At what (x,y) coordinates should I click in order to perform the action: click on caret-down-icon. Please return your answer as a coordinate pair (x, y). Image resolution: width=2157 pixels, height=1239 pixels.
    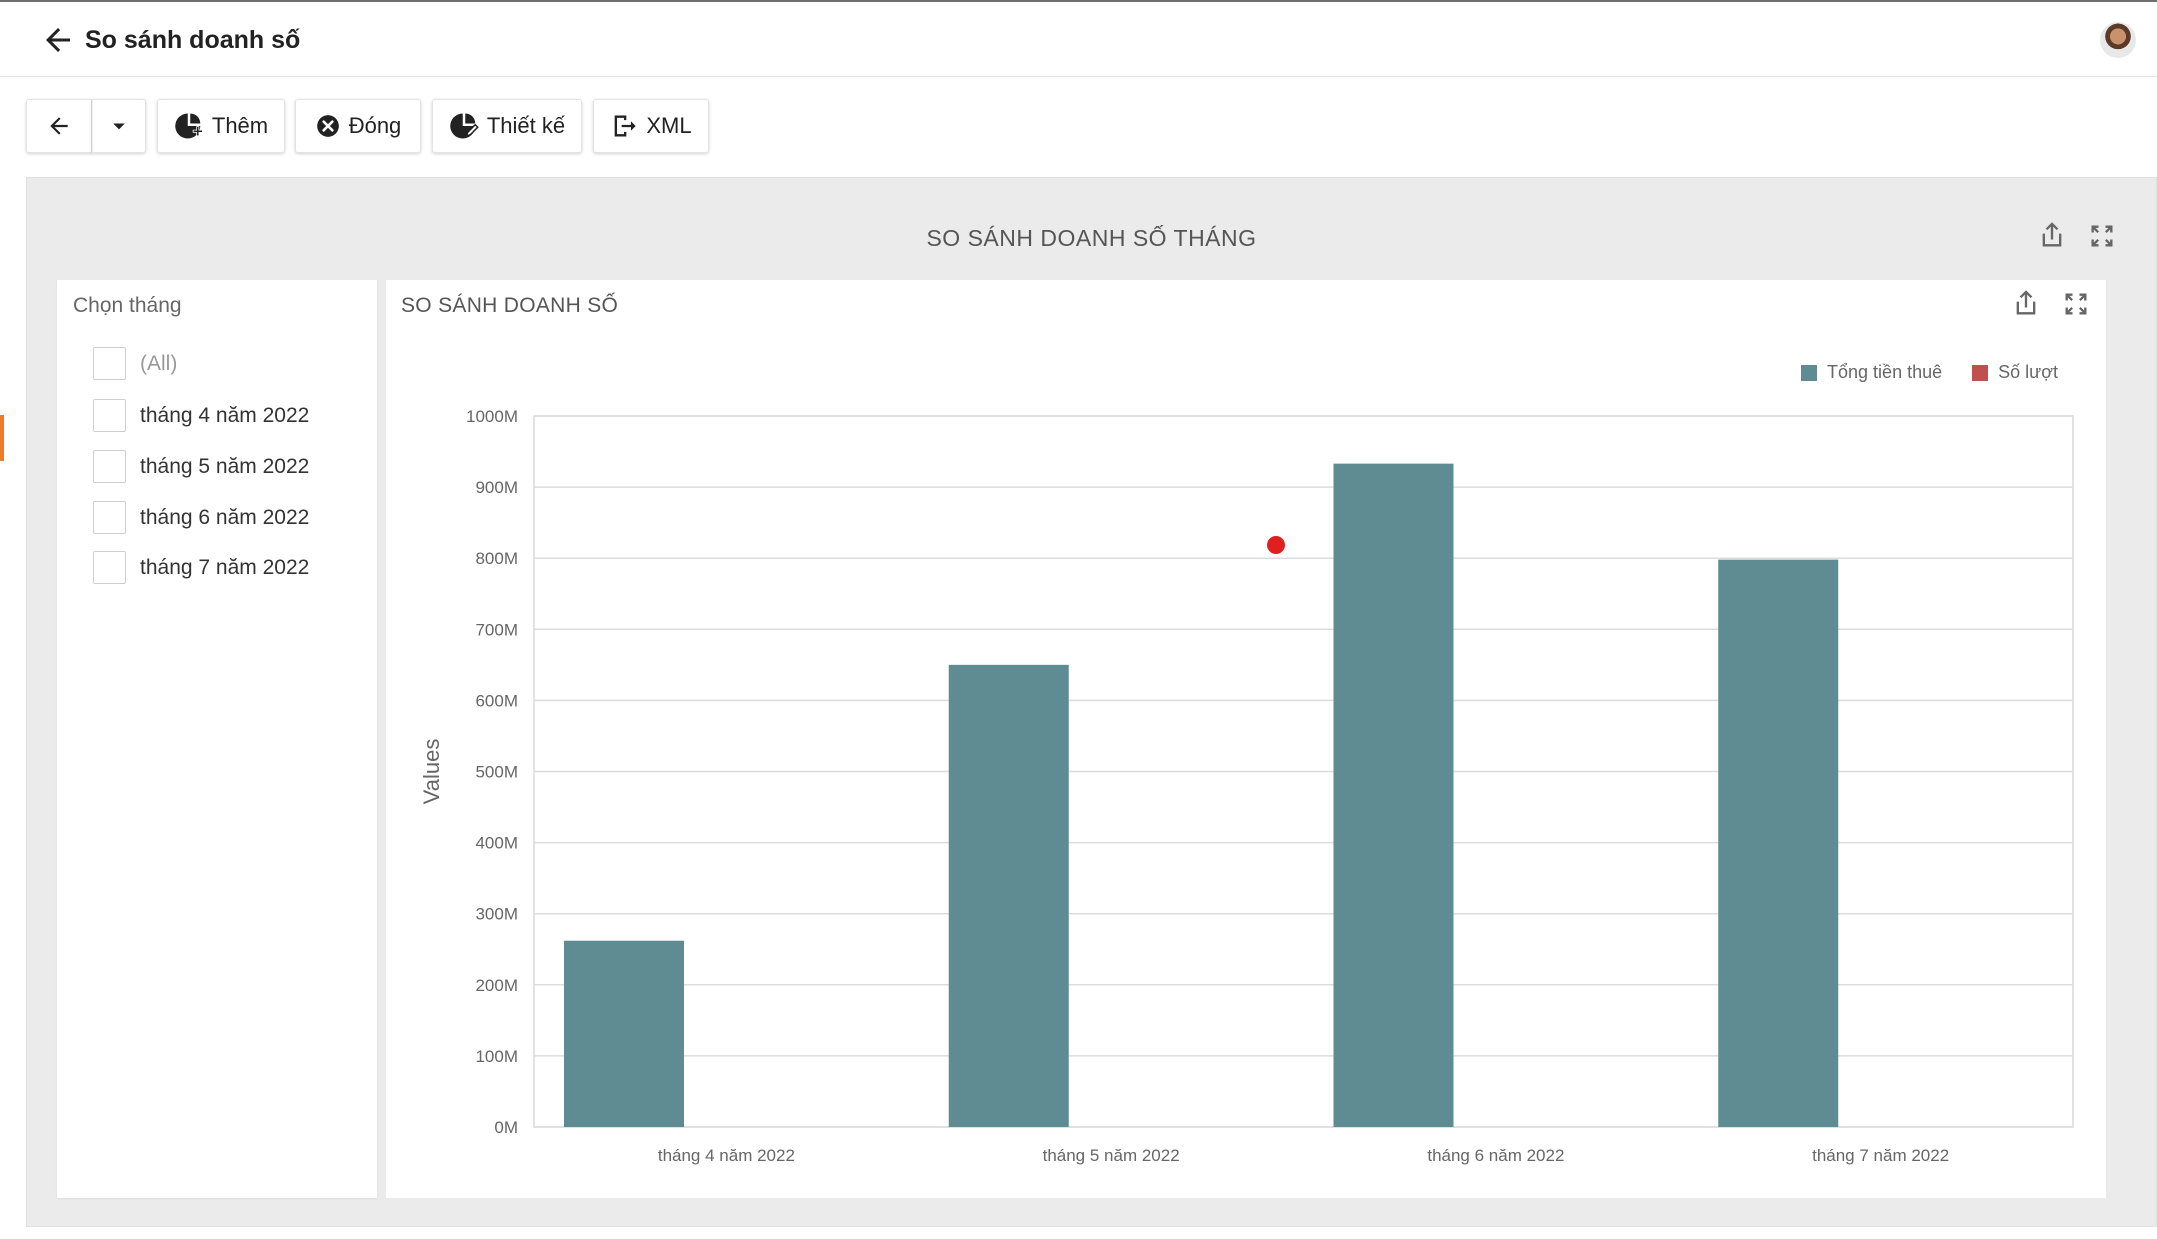
    Looking at the image, I should click on (119, 126).